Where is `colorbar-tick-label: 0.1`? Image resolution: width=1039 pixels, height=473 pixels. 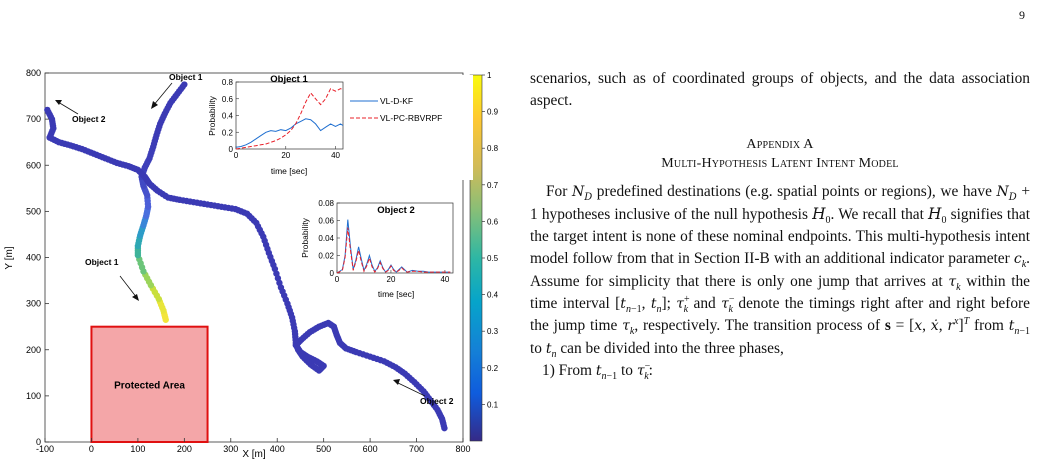 colorbar-tick-label: 0.1 is located at coordinates (493, 404).